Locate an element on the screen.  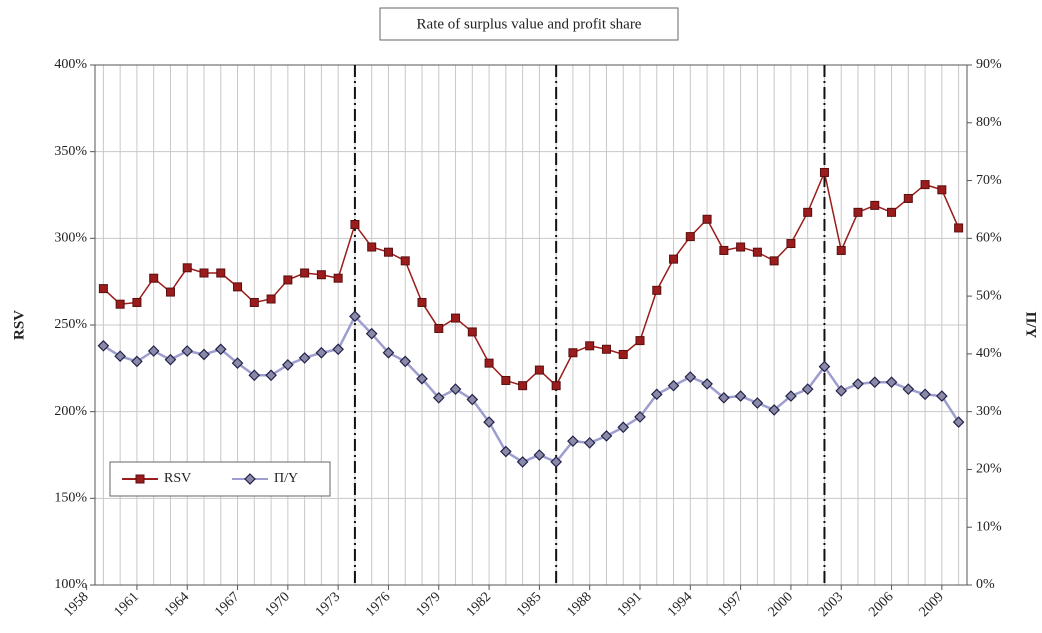
x-tick-label: 1985 is located at coordinates (529, 604).